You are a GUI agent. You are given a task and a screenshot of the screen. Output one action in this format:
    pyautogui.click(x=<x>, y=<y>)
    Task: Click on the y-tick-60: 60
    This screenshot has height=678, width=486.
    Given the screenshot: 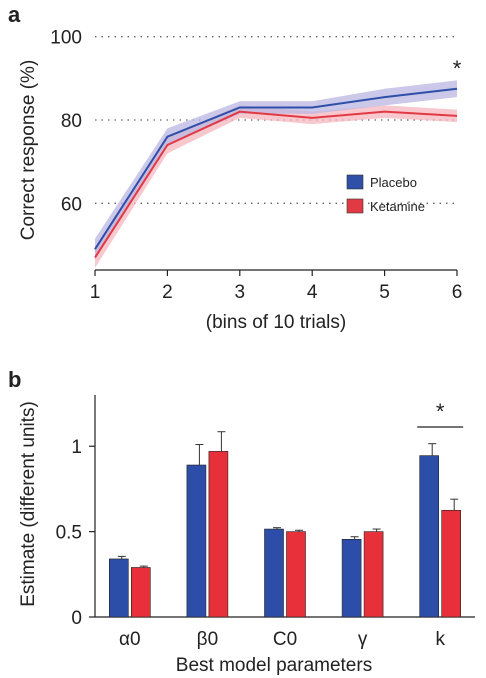 What is the action you would take?
    pyautogui.click(x=71, y=204)
    